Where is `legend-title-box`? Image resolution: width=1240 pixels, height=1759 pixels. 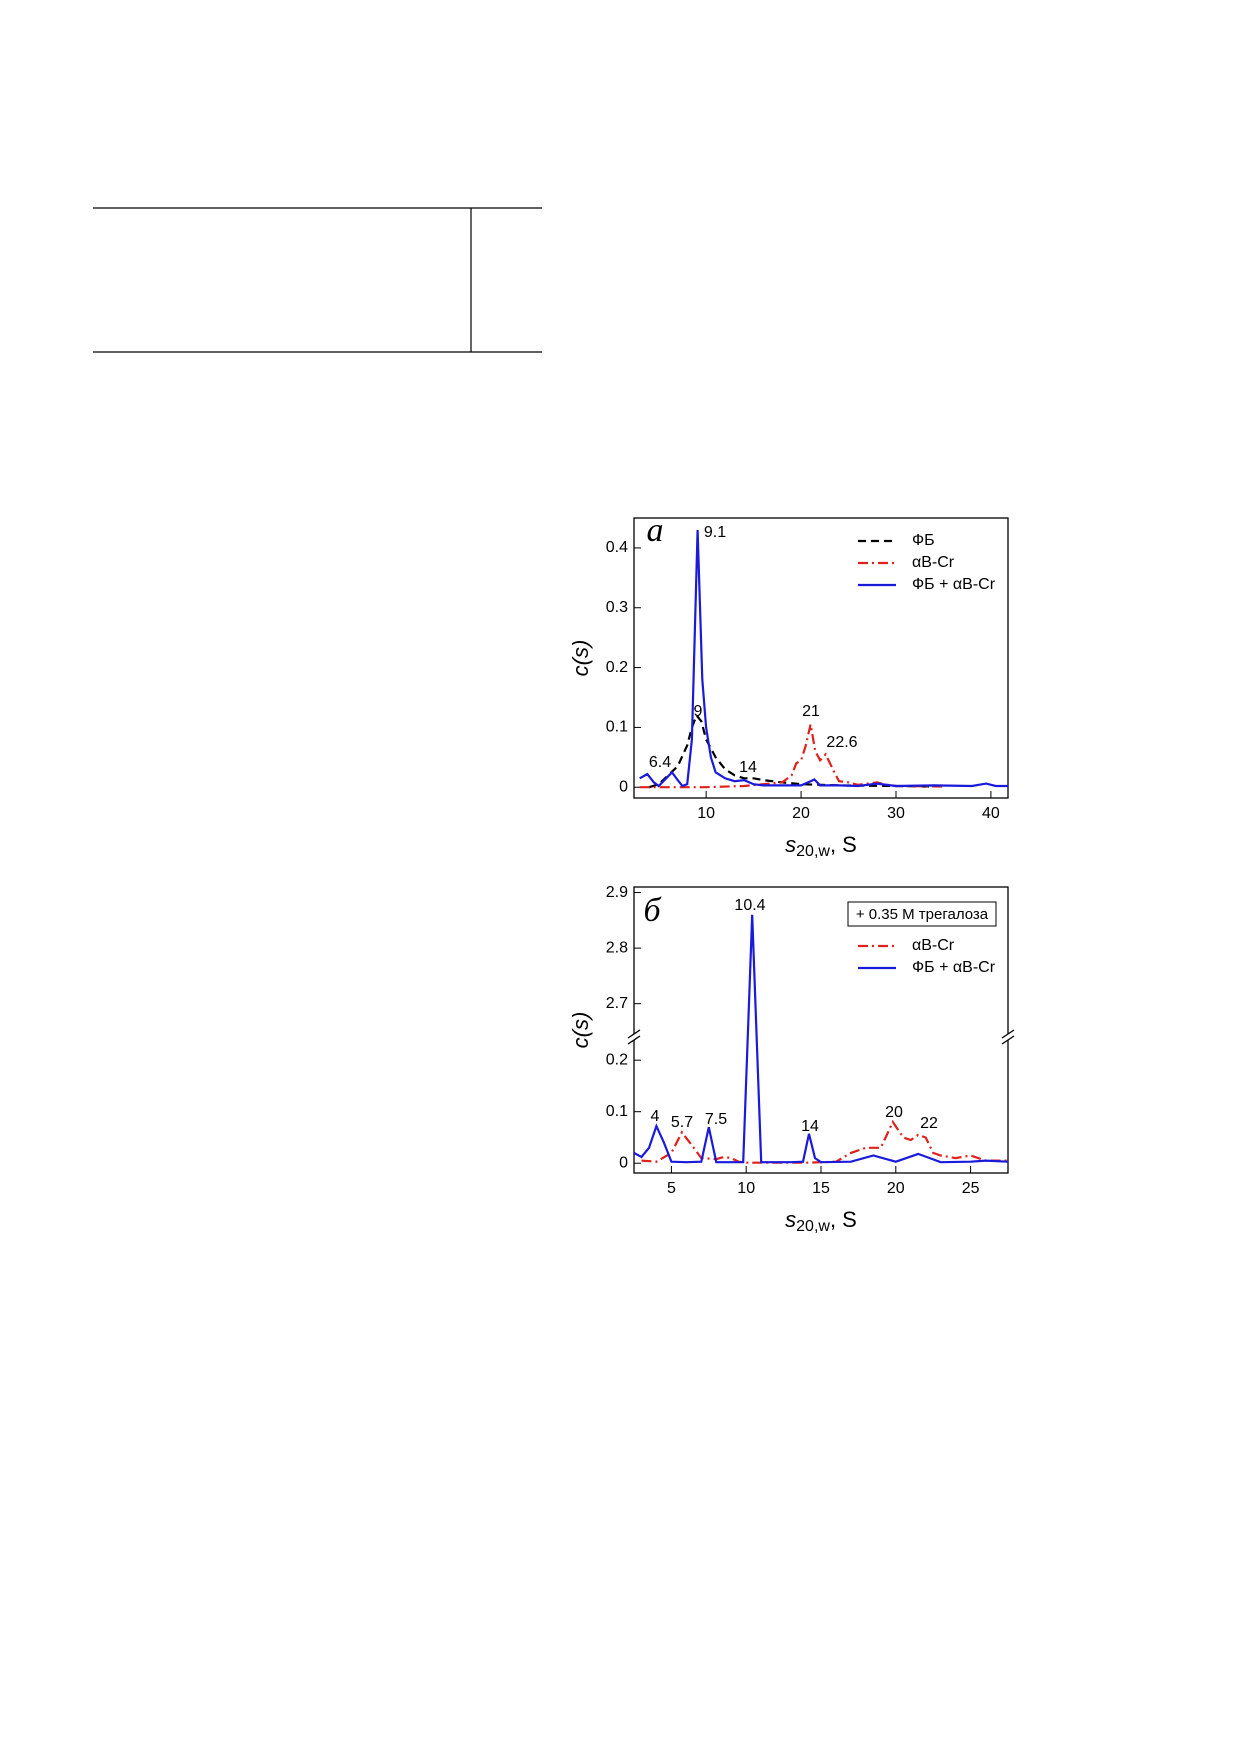
legend-title-box is located at coordinates (922, 914).